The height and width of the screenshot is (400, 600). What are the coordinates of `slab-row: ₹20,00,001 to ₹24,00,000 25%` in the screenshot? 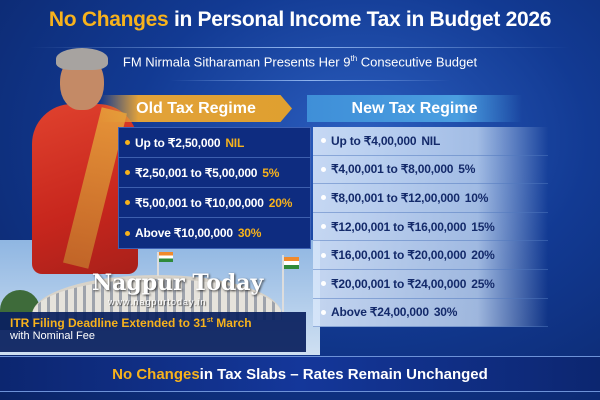 It's located at (430, 284).